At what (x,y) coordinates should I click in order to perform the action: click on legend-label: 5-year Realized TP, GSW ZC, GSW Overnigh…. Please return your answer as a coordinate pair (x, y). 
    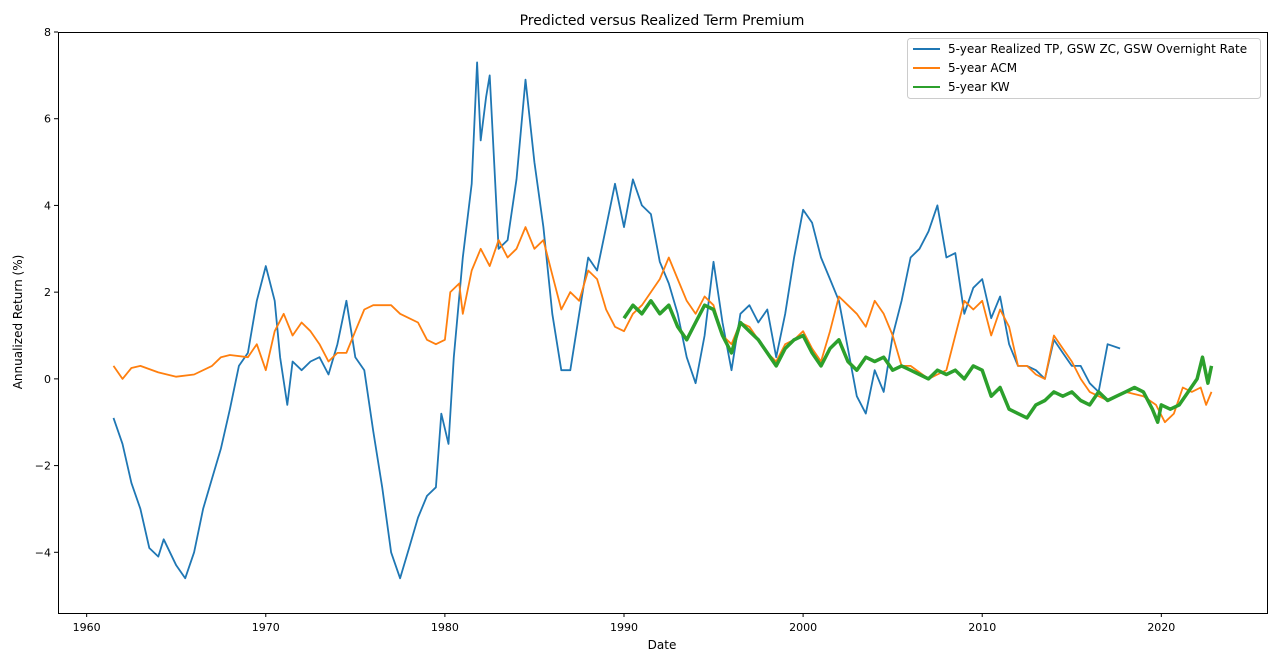
    Looking at the image, I should click on (1097, 49).